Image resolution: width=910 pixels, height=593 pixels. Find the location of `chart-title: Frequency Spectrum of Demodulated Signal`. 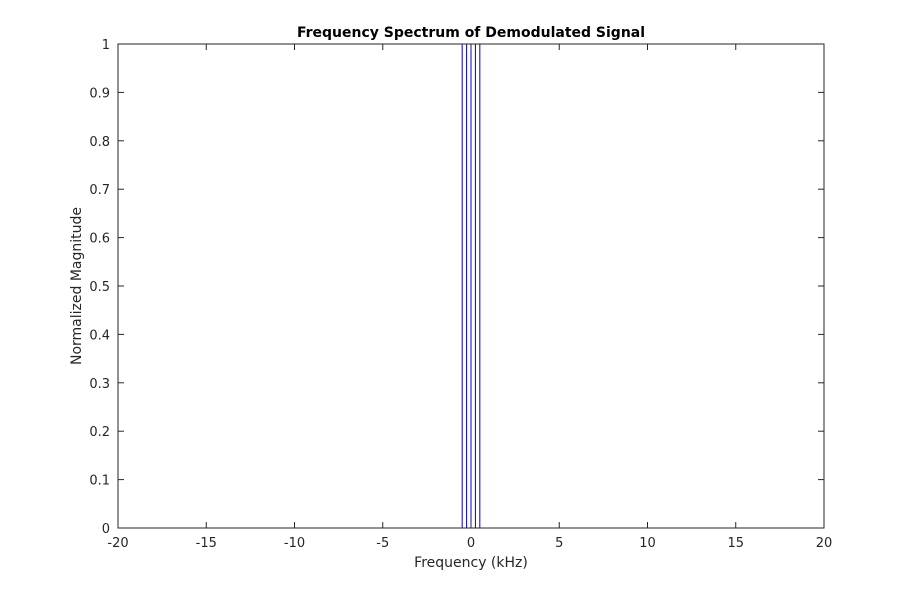

chart-title: Frequency Spectrum of Demodulated Signal is located at coordinates (471, 33).